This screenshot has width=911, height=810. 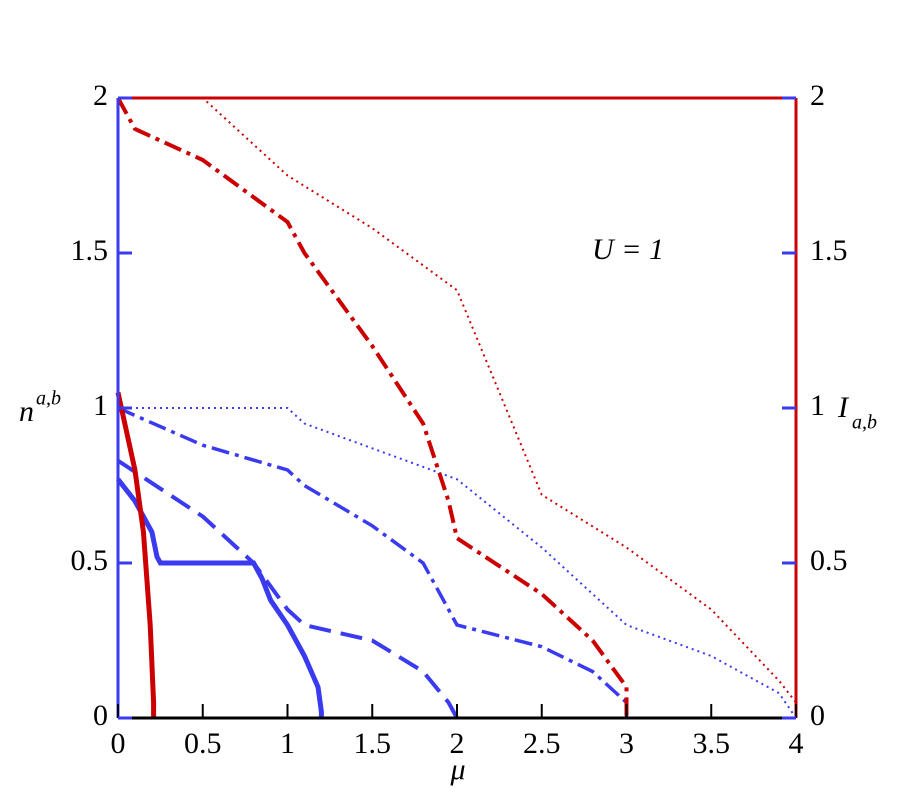 I want to click on y-tick-label: 1, so click(x=100, y=405).